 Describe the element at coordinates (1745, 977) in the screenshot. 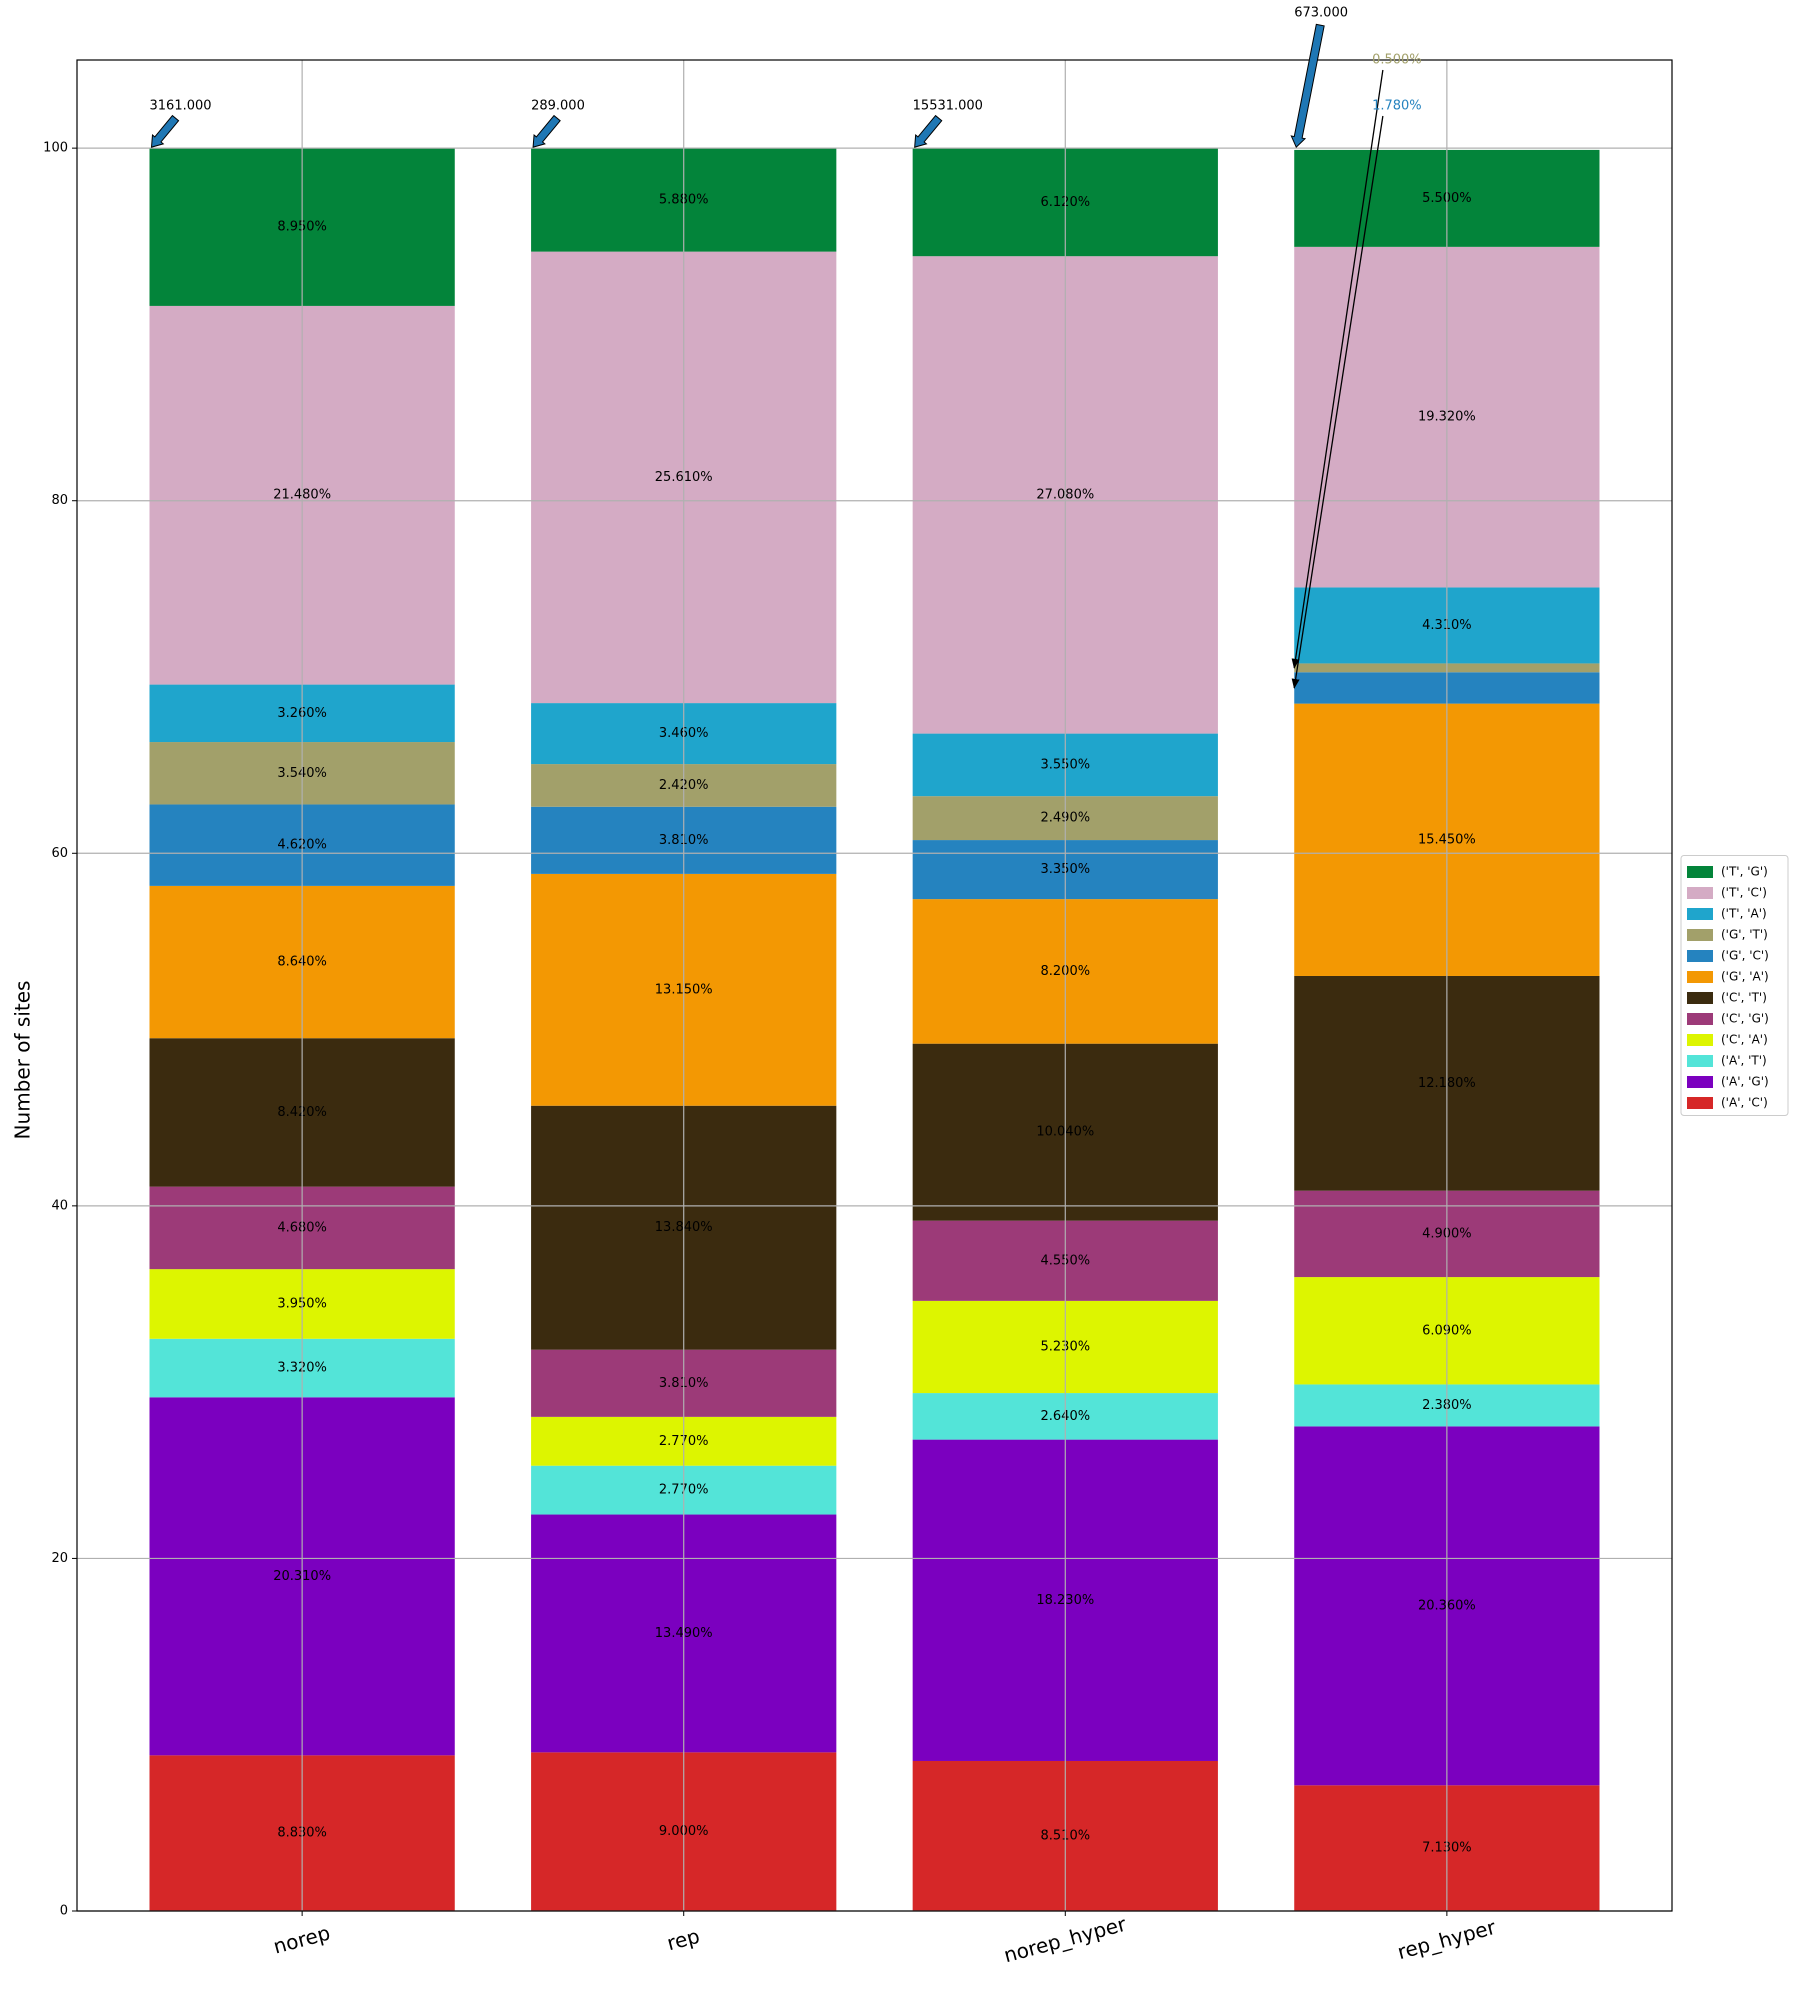

I see `legend-label: ('G', 'A')` at that location.